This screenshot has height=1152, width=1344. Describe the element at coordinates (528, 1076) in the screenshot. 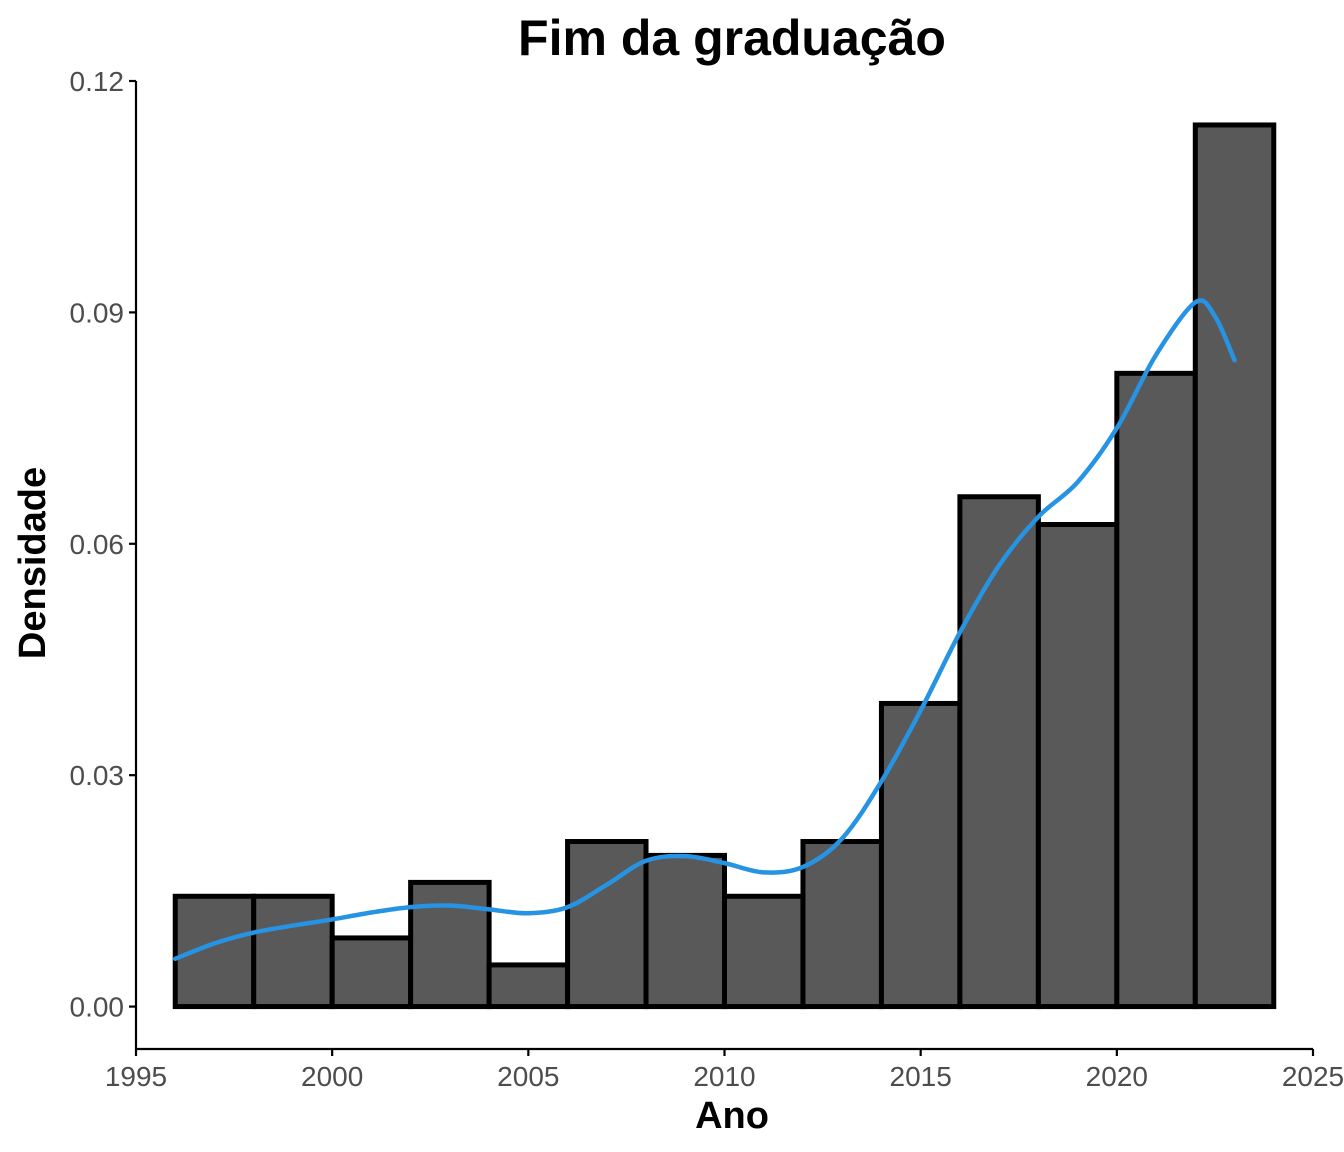

I see `x-tick-label: 2005` at that location.